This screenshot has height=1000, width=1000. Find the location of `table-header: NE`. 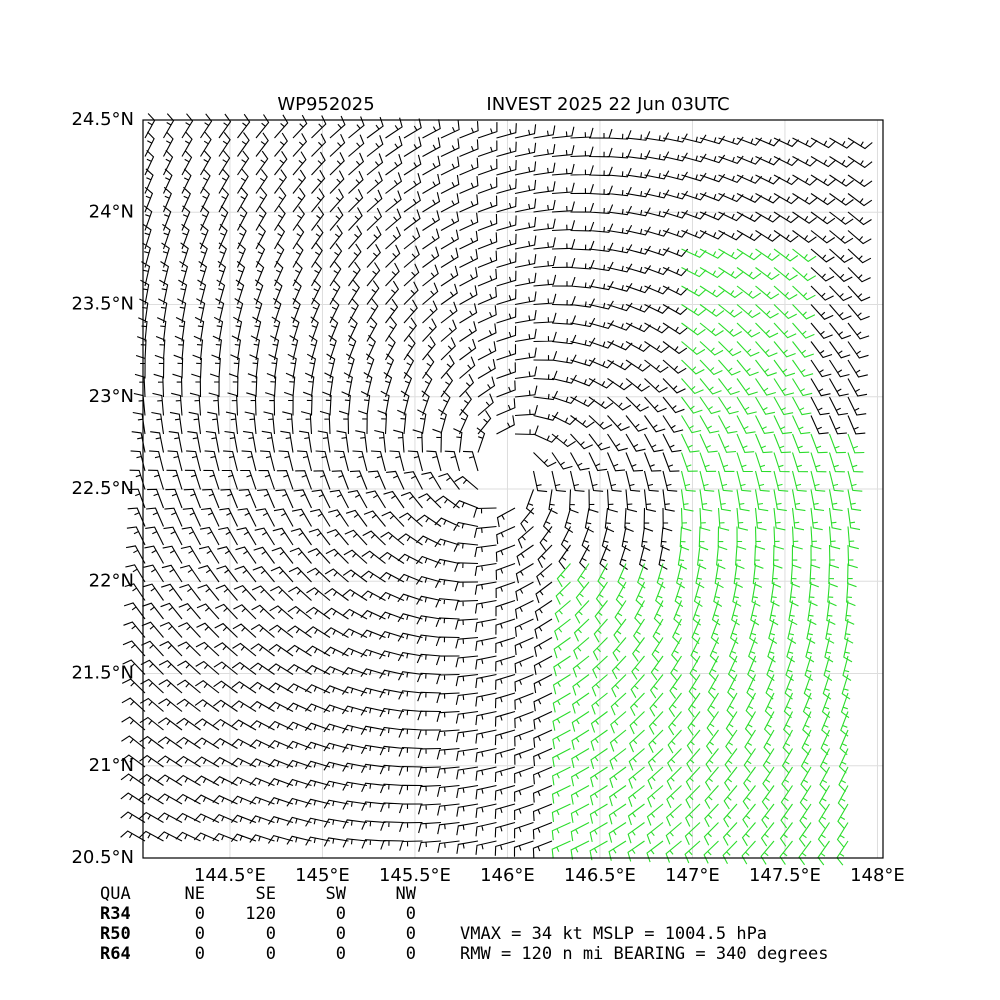

table-header: NE is located at coordinates (195, 894).